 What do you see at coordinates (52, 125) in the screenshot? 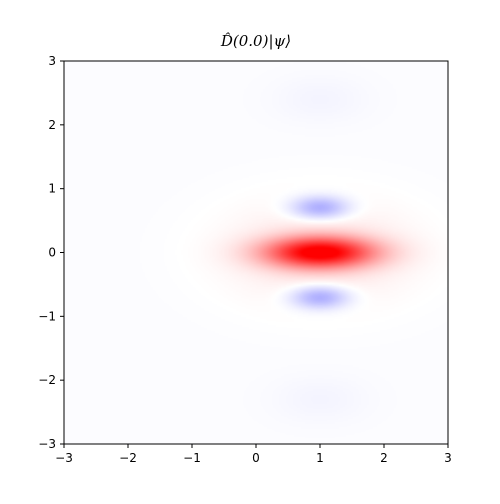
I see `y-tick-label: 2` at bounding box center [52, 125].